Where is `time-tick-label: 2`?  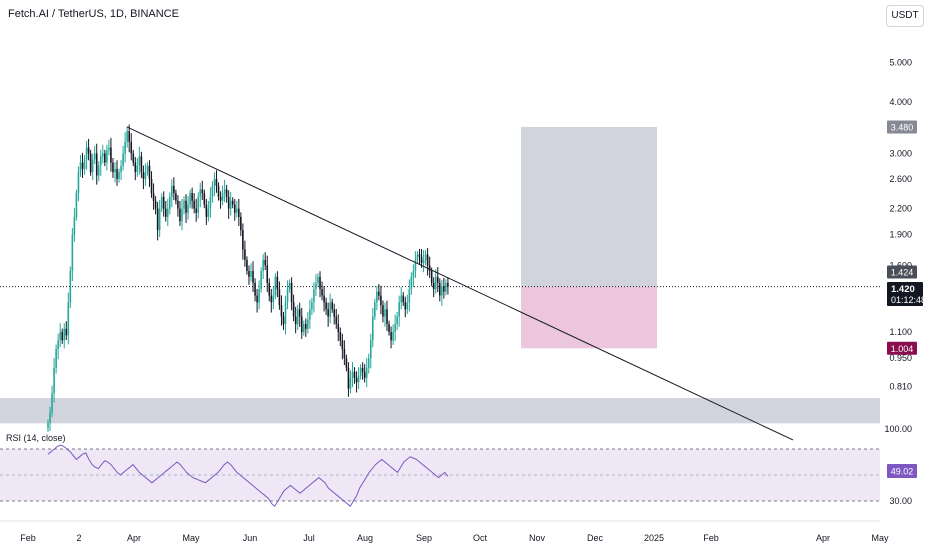
time-tick-label: 2 is located at coordinates (78, 538).